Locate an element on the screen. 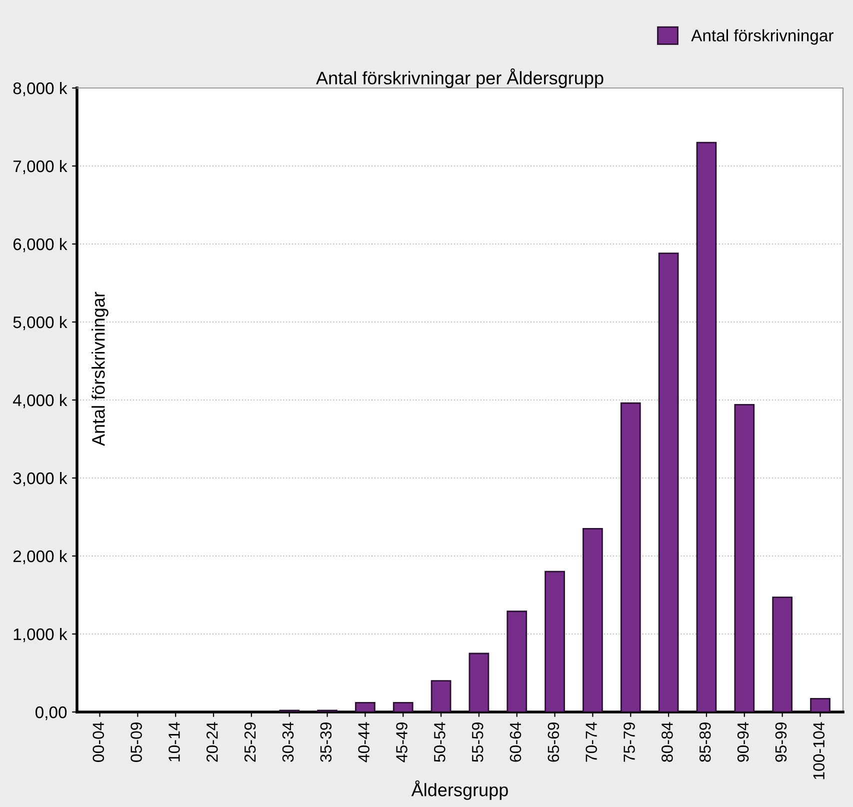  y-tick-label: 5,000 k is located at coordinates (40, 323).